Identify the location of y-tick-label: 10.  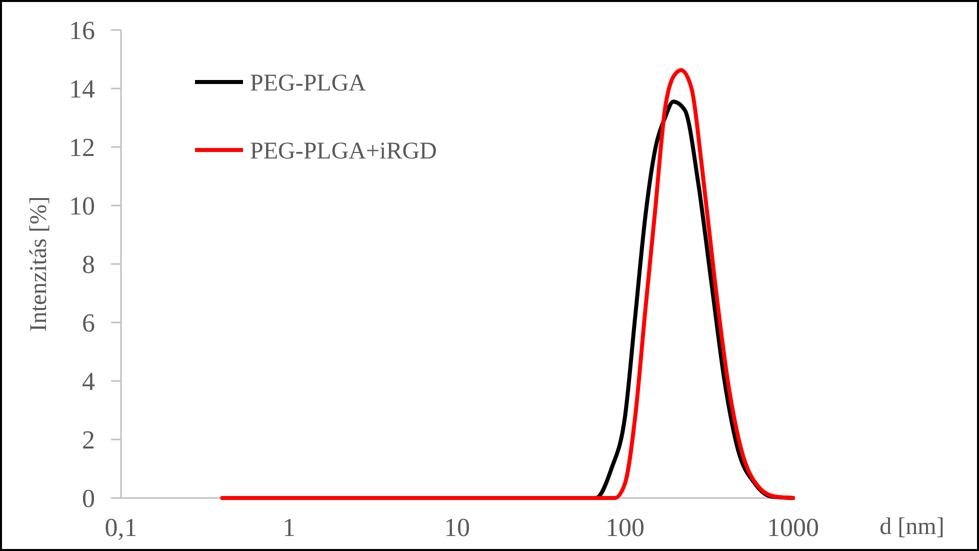
(82, 206).